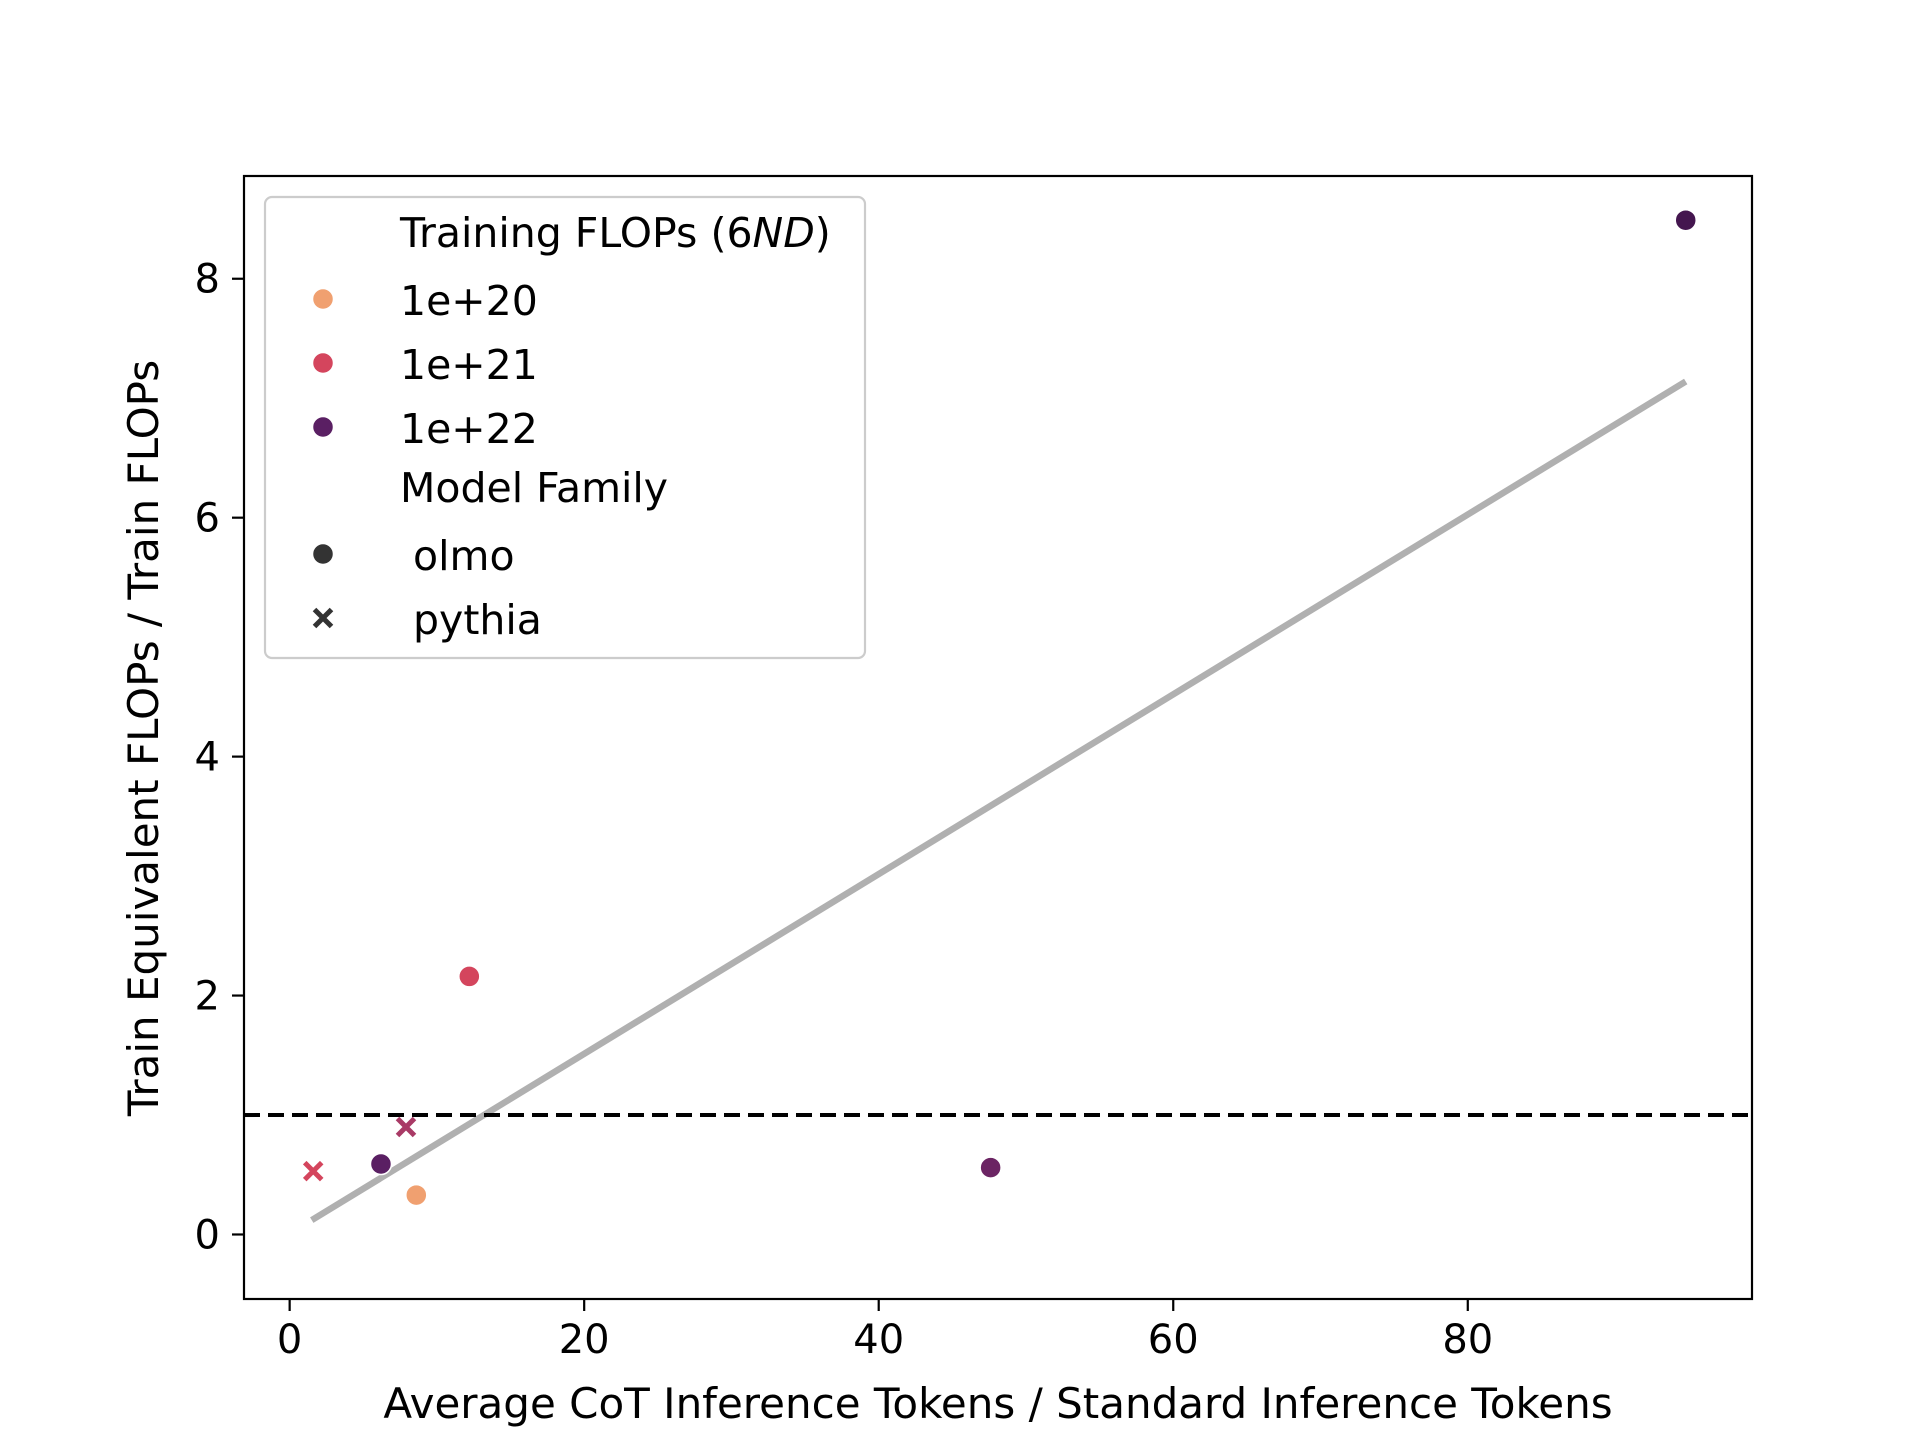  I want to click on legend-hue-title-italic: ND, so click(784, 233).